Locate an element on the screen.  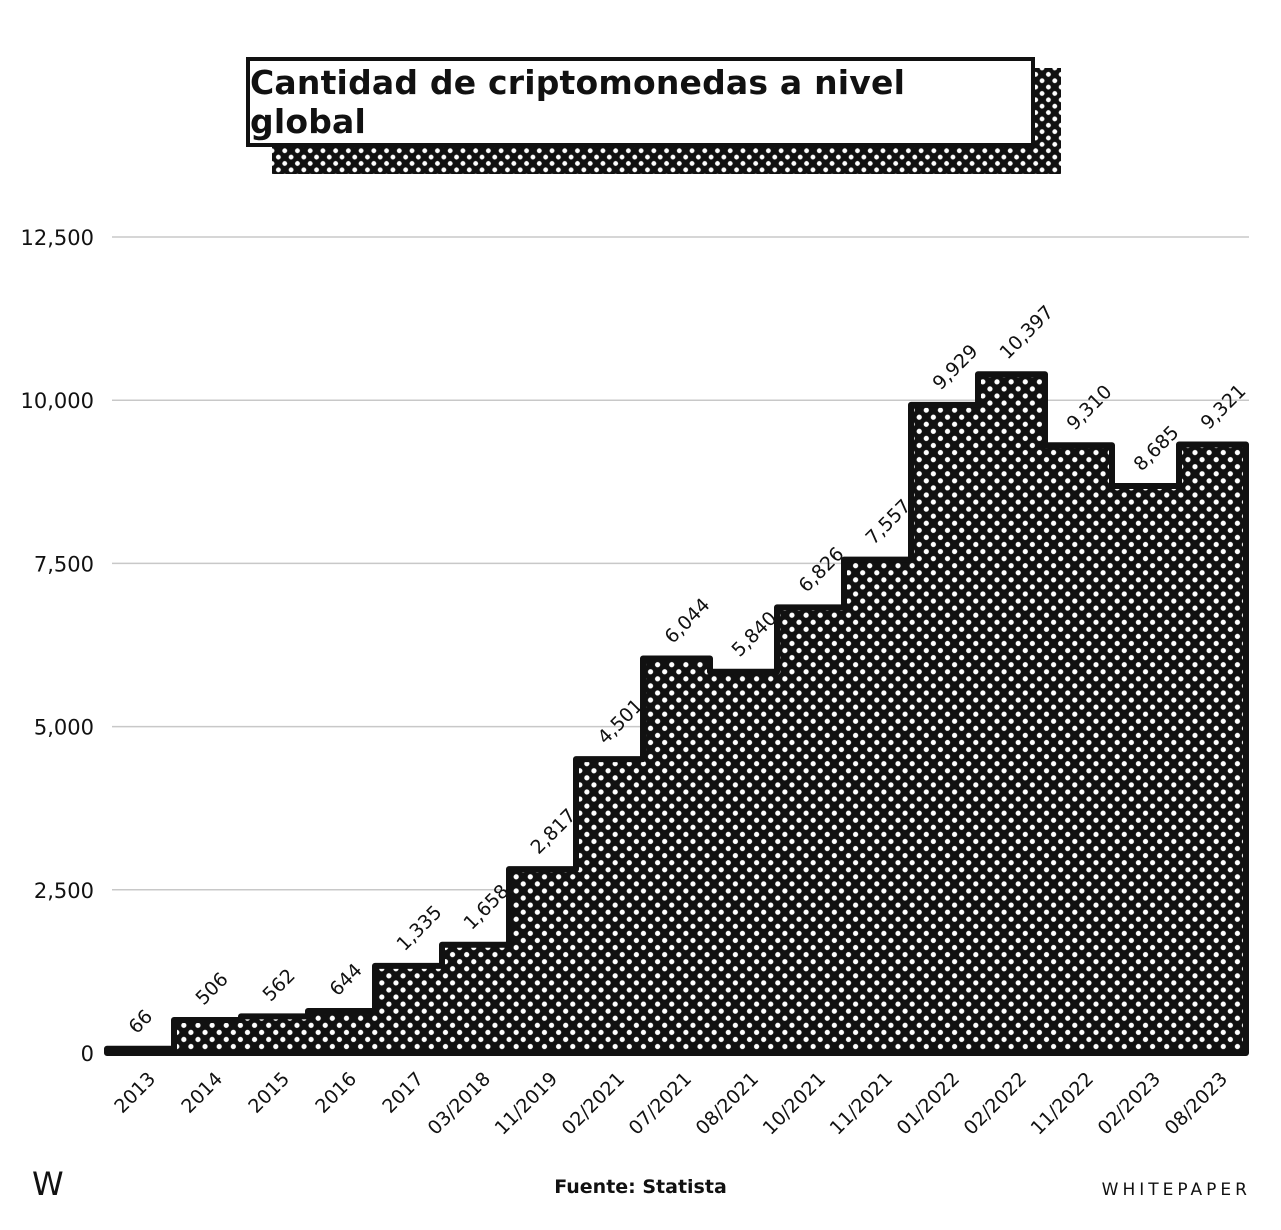
brand-wordmark: WHITEPAPER is located at coordinates (1176, 1190).